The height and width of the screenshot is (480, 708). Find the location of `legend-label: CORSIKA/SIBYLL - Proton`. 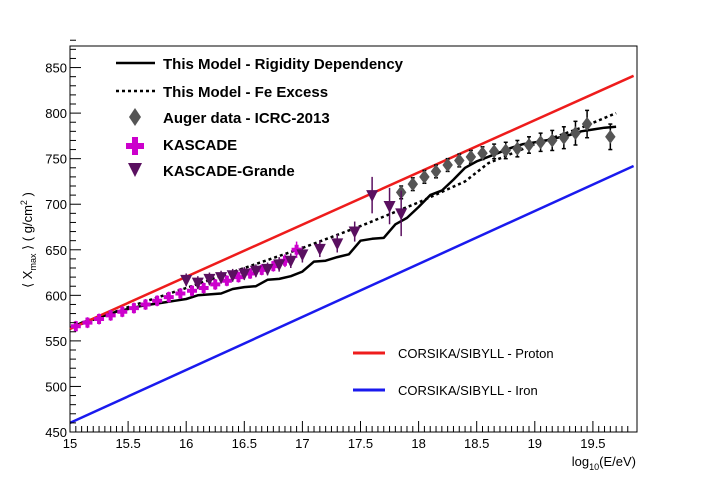

legend-label: CORSIKA/SIBYLL - Proton is located at coordinates (476, 353).